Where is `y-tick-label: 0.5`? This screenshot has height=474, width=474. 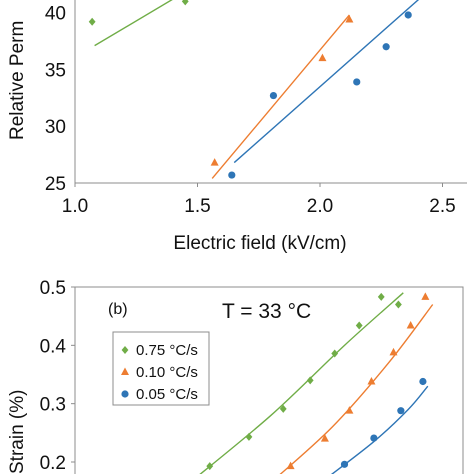
y-tick-label: 0.5 is located at coordinates (53, 288).